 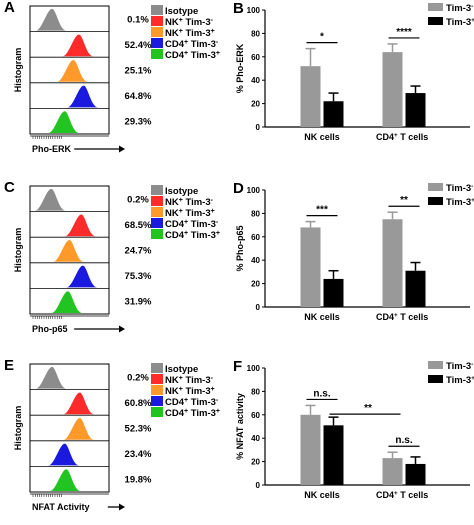 What do you see at coordinates (402, 137) in the screenshot?
I see `x-category-label: CD4+ T cells` at bounding box center [402, 137].